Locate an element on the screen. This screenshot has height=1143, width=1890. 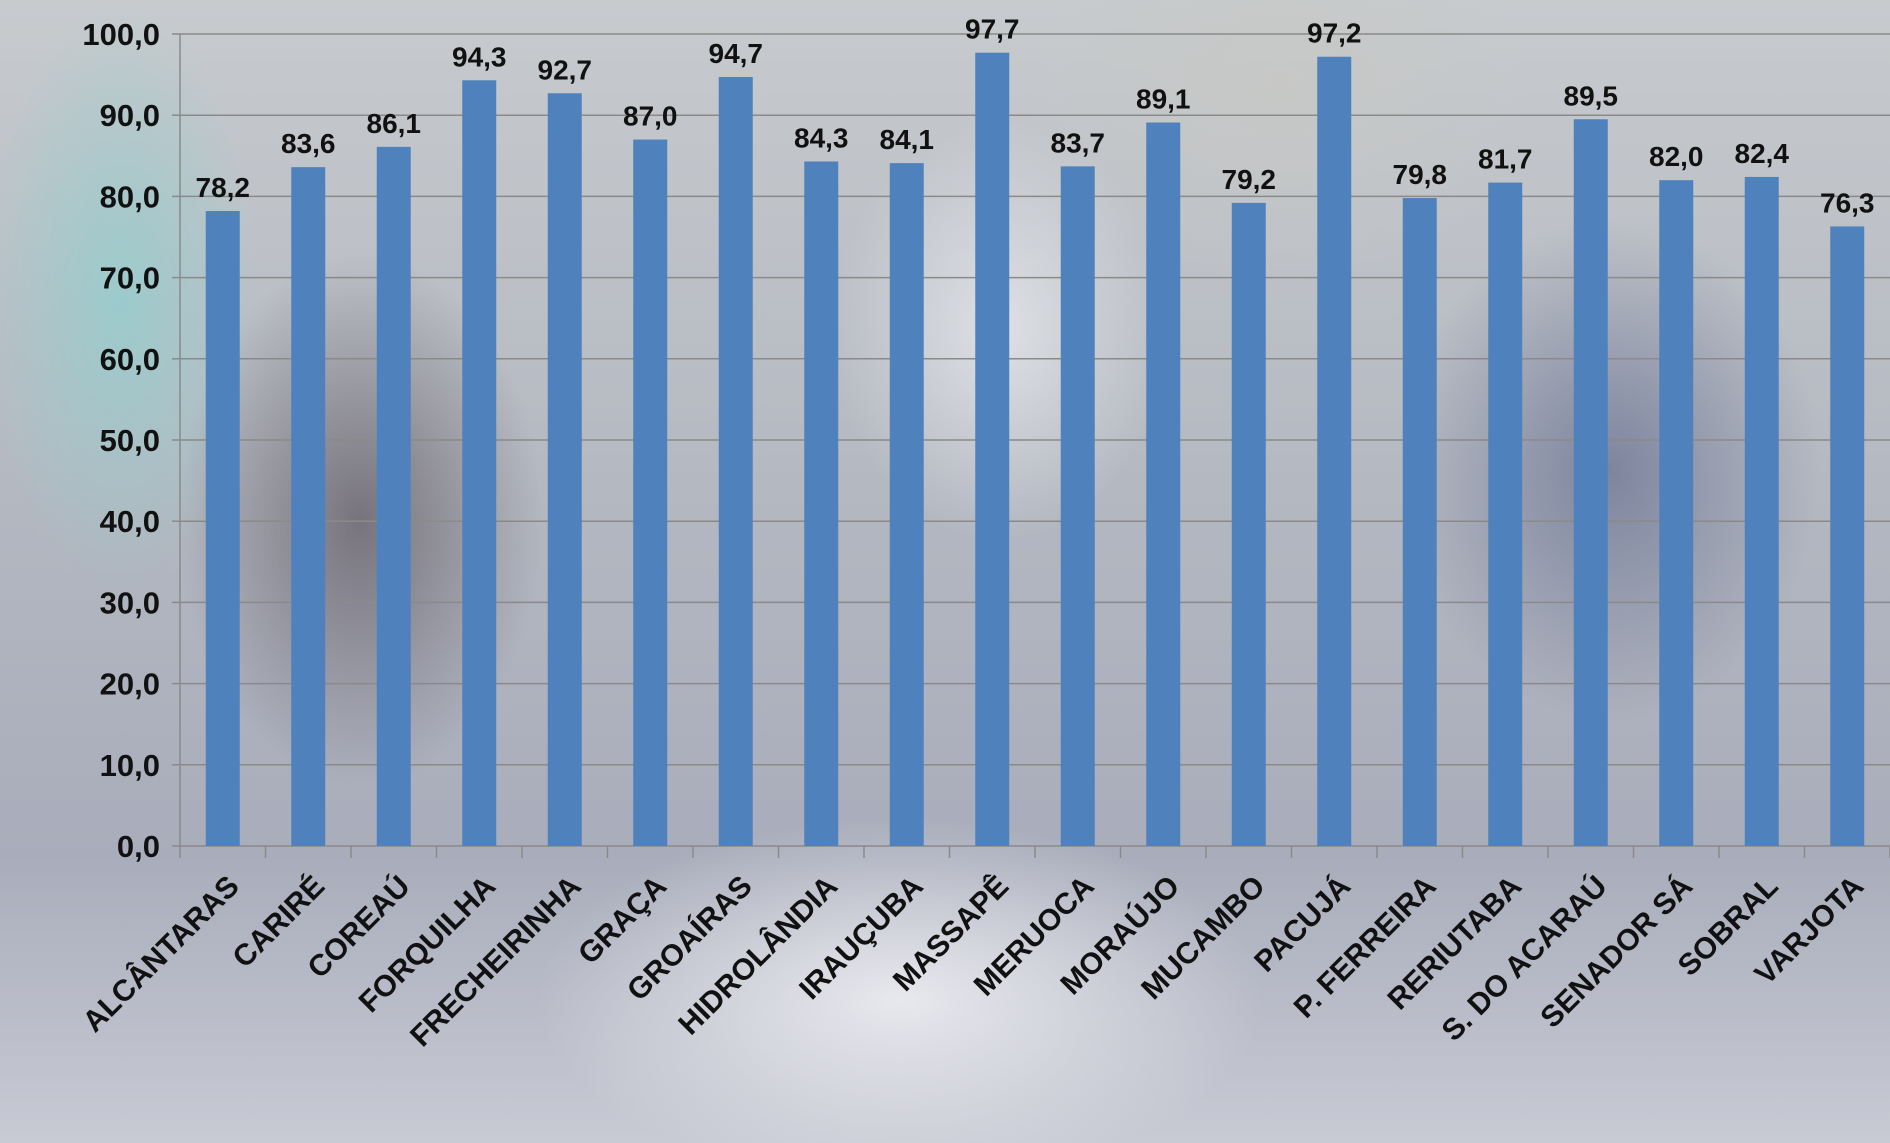
data-label: 84,1 is located at coordinates (907, 139).